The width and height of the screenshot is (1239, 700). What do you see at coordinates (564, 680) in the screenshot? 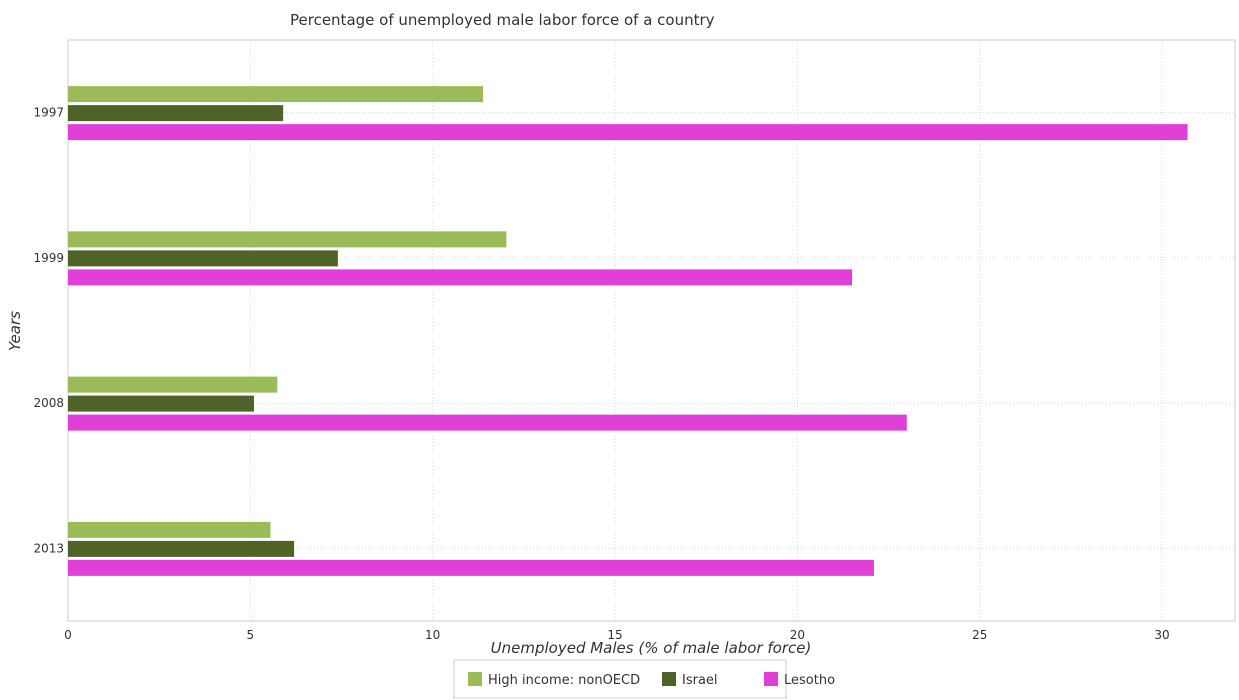
I see `legend-label: High income: nonOECD` at bounding box center [564, 680].